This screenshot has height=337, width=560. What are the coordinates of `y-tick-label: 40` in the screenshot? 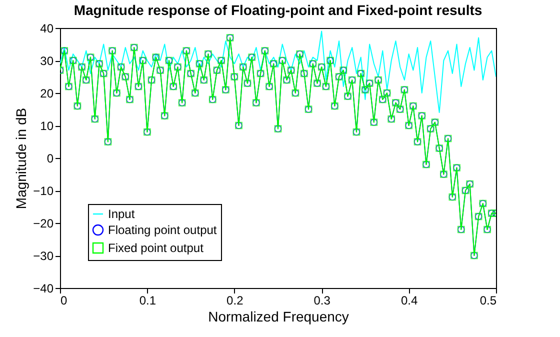 It's located at (47, 29).